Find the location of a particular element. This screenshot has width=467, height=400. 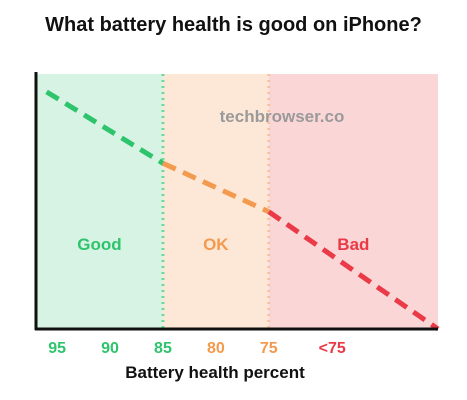

chart-title: What battery health is good on iPhone? is located at coordinates (233, 25).